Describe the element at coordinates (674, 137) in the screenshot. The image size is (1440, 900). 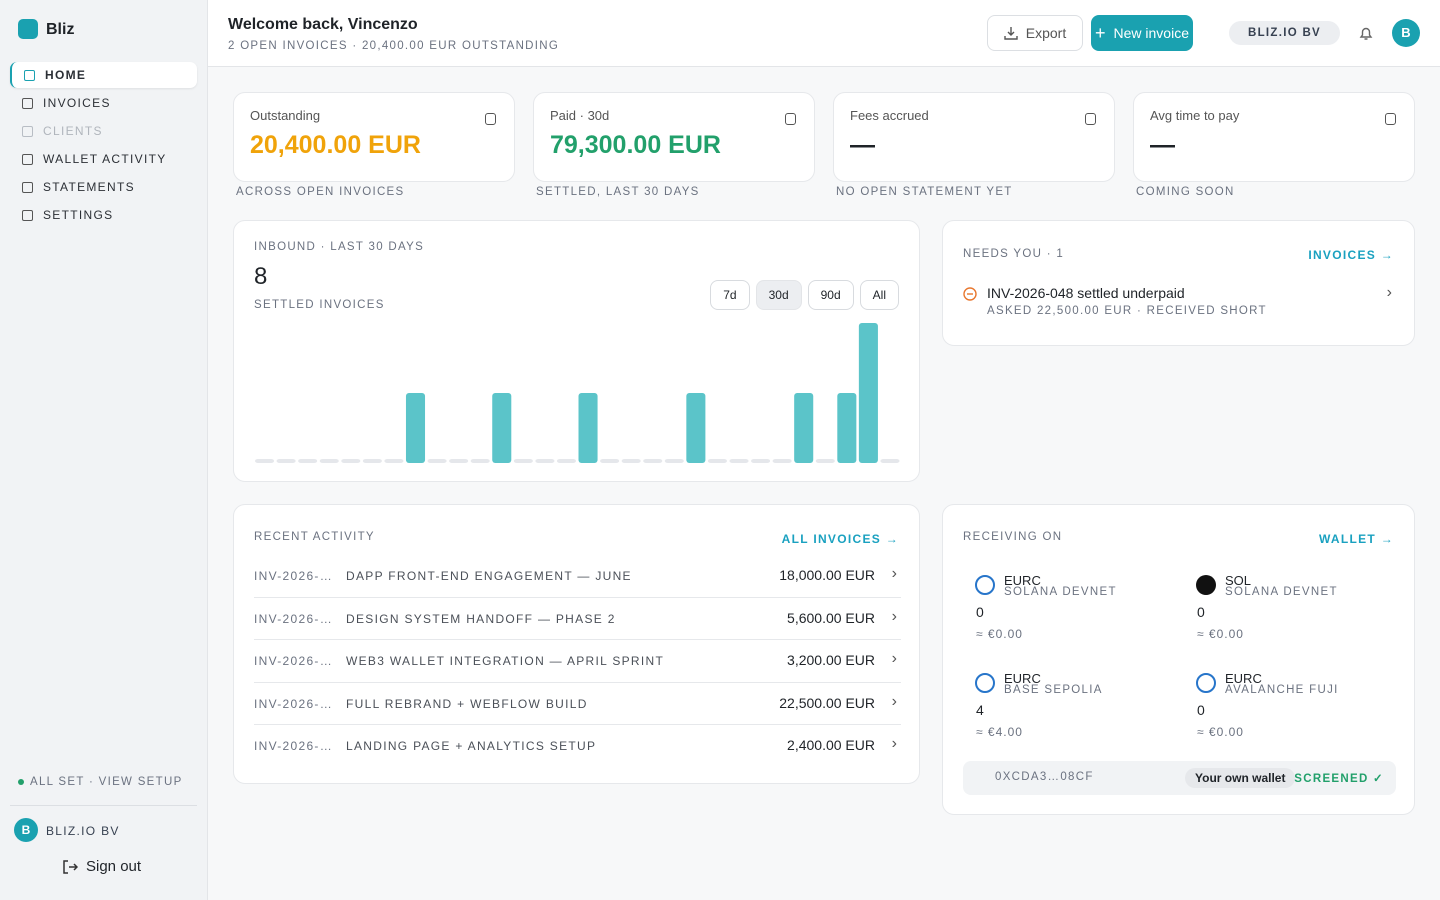
I see `stat-card: Paid · 30d 79,300.00 EUR` at that location.